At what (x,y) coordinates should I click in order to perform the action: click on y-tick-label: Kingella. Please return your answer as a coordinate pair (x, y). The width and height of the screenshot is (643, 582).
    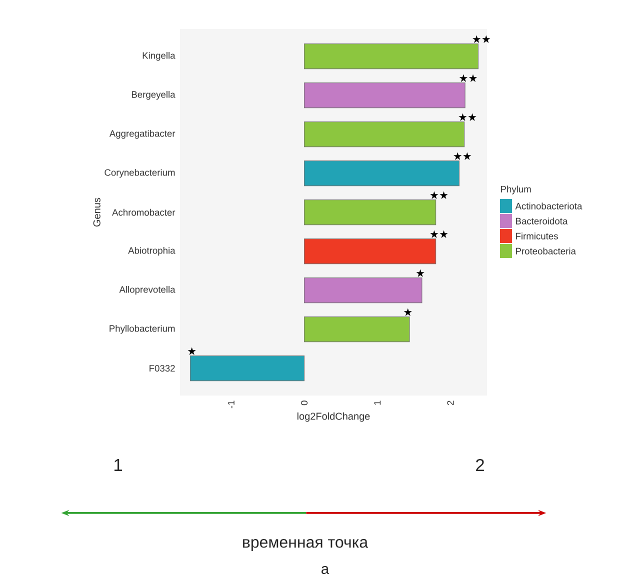
    Looking at the image, I should click on (159, 56).